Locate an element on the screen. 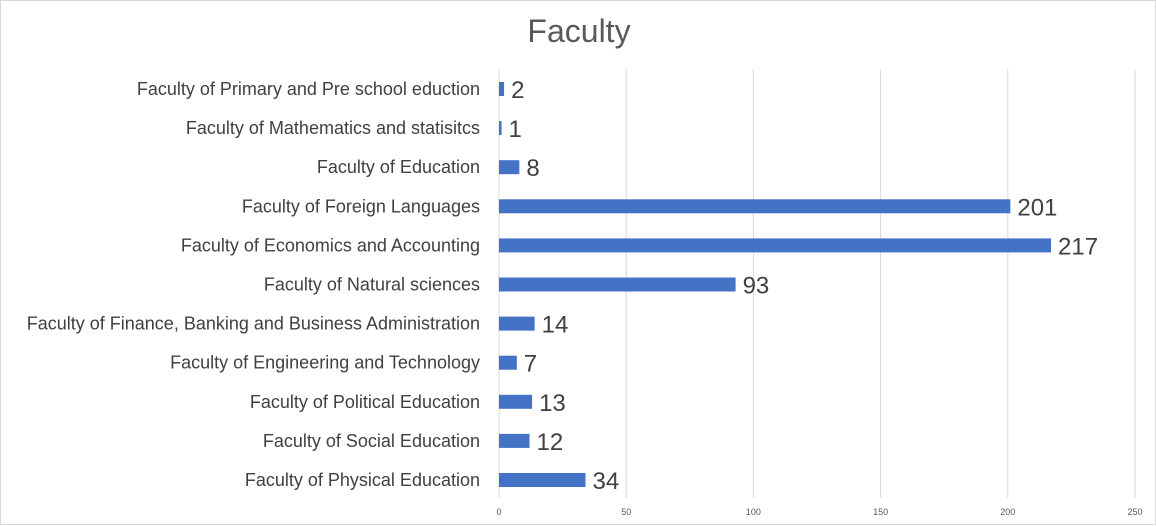 This screenshot has height=526, width=1156. data-label: 93 is located at coordinates (756, 286).